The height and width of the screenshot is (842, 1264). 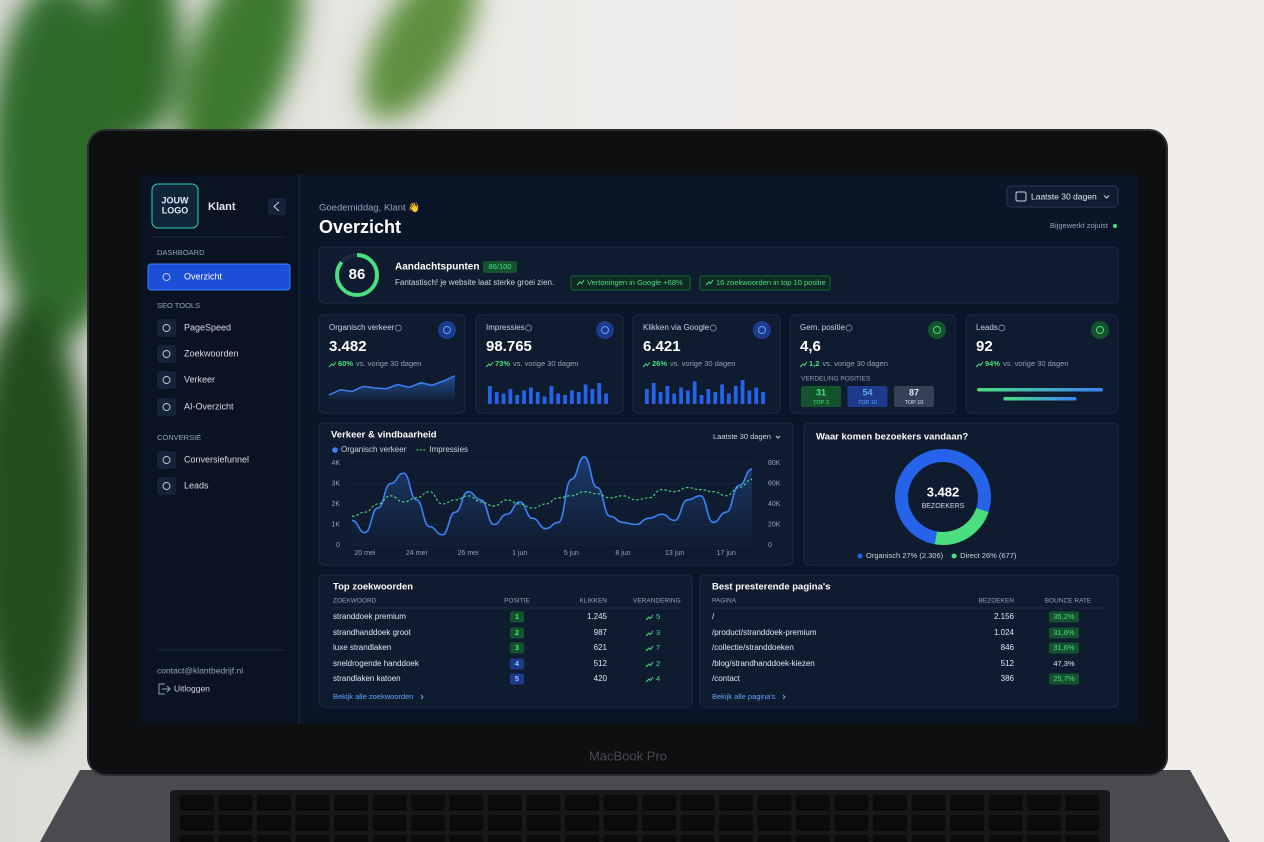 I want to click on legend-label: Organisch 27% (2.306), so click(x=905, y=555).